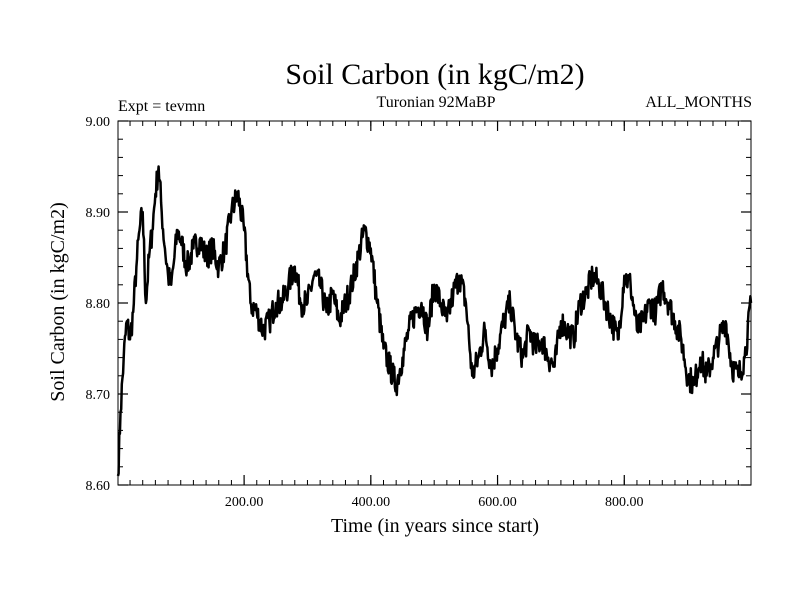  What do you see at coordinates (624, 502) in the screenshot?
I see `x-tick-label: 800.00` at bounding box center [624, 502].